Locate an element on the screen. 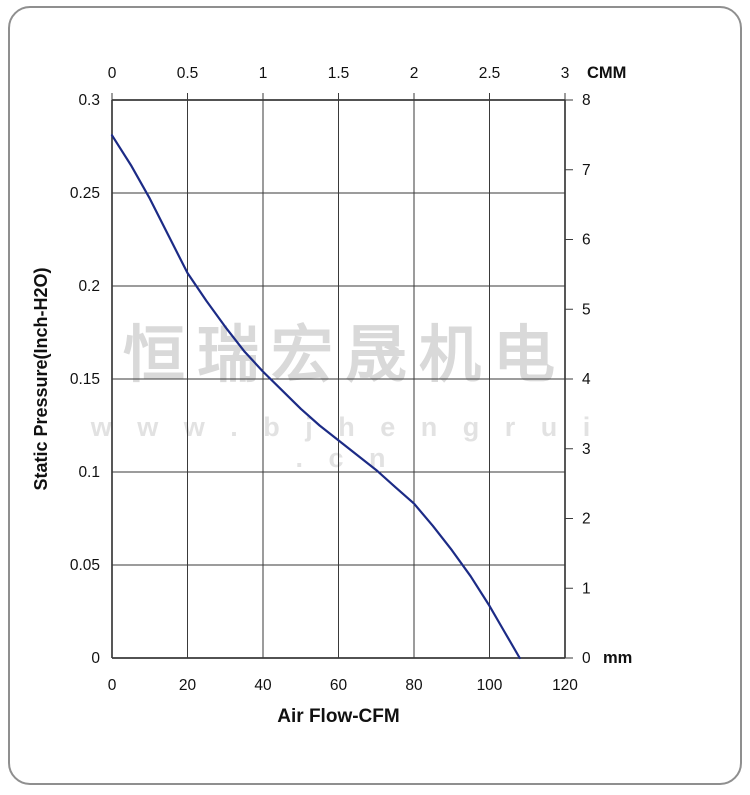 This screenshot has height=795, width=750. right-axis-tick-label: 7 is located at coordinates (586, 170).